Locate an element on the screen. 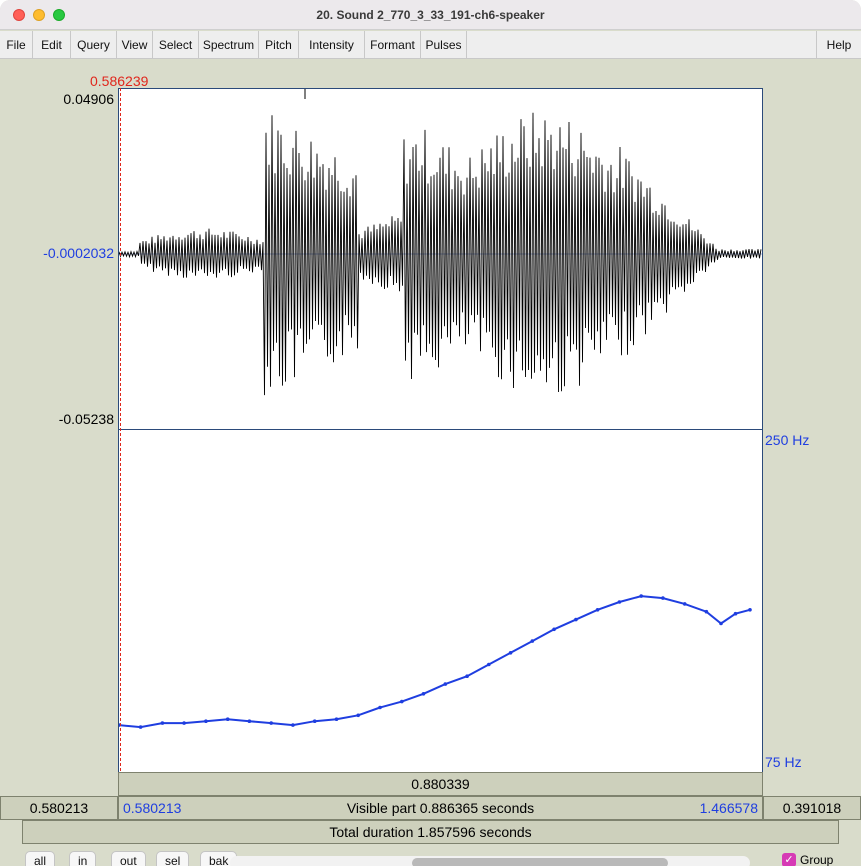 This screenshot has width=861, height=866. zoom-in-button: in is located at coordinates (83, 858).